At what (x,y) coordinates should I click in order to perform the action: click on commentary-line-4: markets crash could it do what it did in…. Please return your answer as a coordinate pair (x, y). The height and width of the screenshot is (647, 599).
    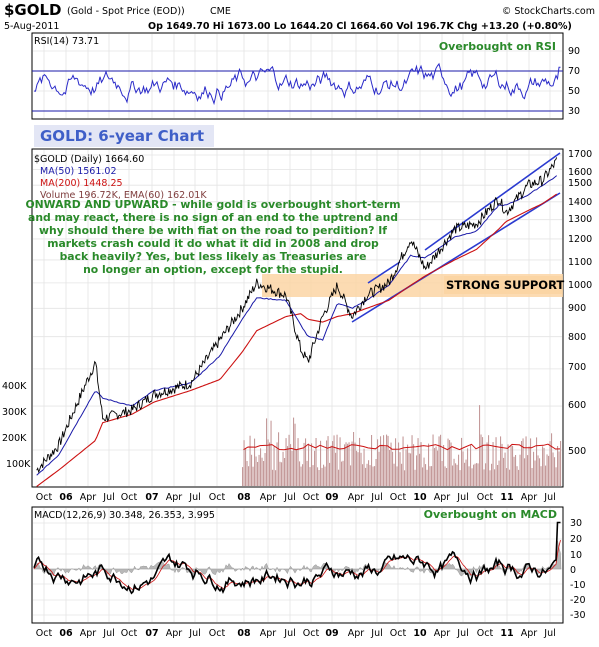
    Looking at the image, I should click on (213, 243).